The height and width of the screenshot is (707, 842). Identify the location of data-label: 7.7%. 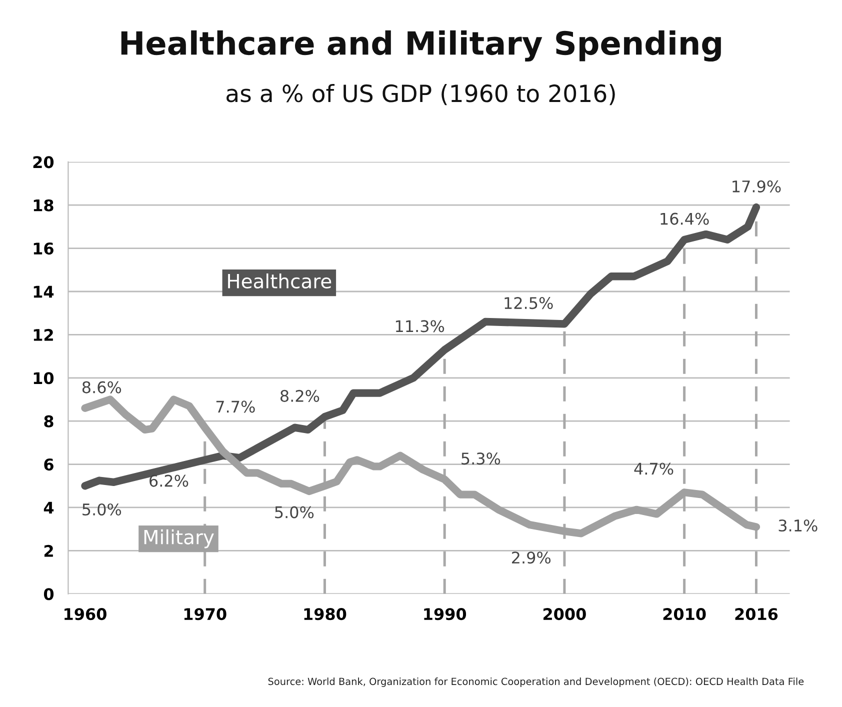
(235, 406).